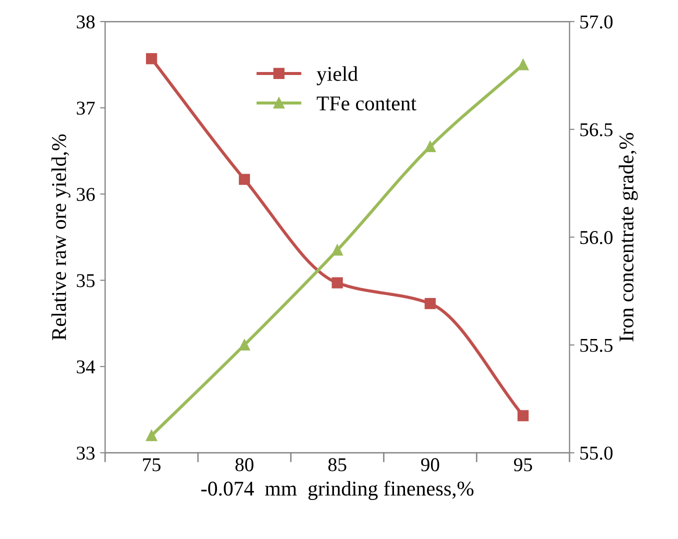 The width and height of the screenshot is (678, 539). I want to click on y2-tick-label: 55.5, so click(596, 345).